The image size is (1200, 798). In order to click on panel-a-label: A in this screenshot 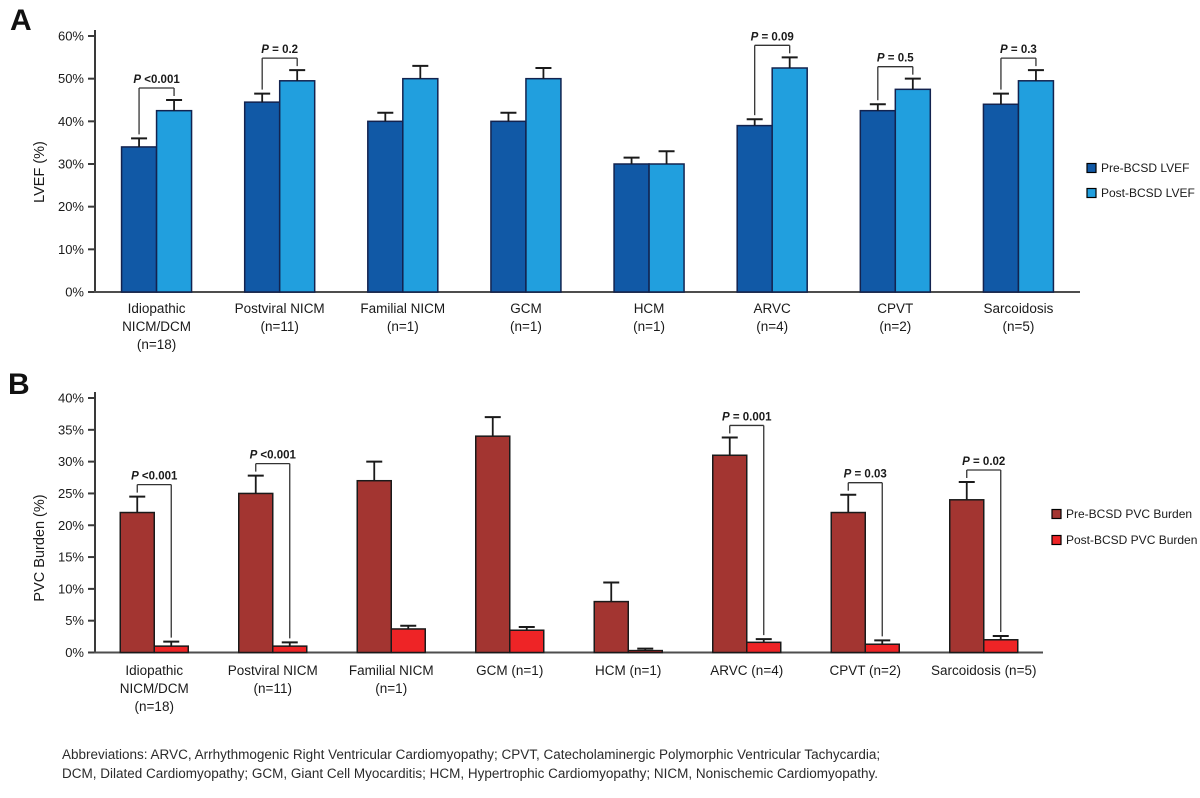, I will do `click(21, 20)`.